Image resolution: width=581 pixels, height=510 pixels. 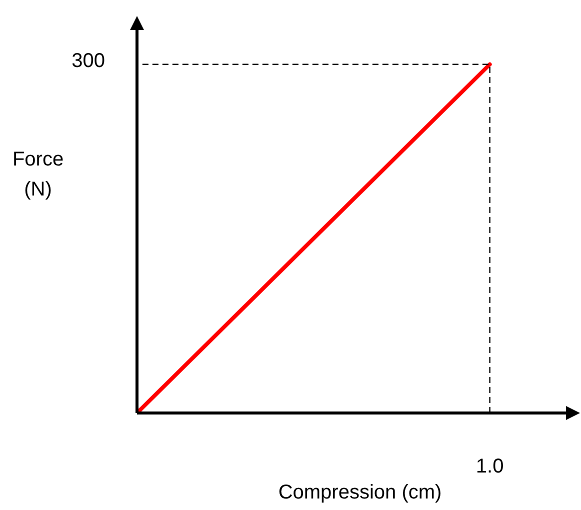 What do you see at coordinates (88, 61) in the screenshot?
I see `text: 300` at bounding box center [88, 61].